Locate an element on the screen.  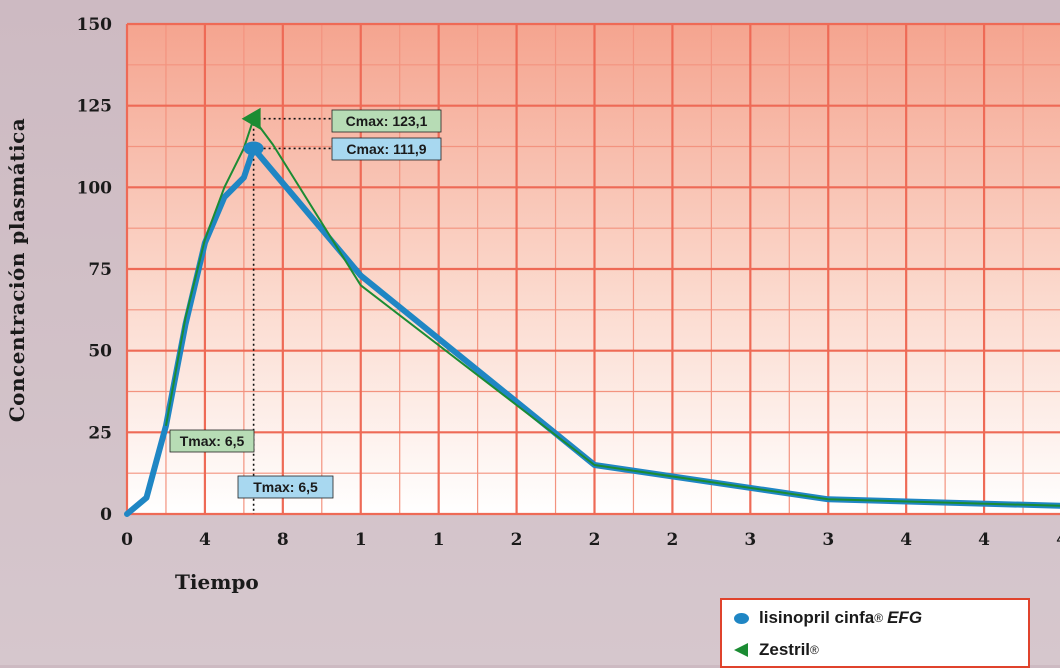
y-tick-label: 150 is located at coordinates (95, 25).